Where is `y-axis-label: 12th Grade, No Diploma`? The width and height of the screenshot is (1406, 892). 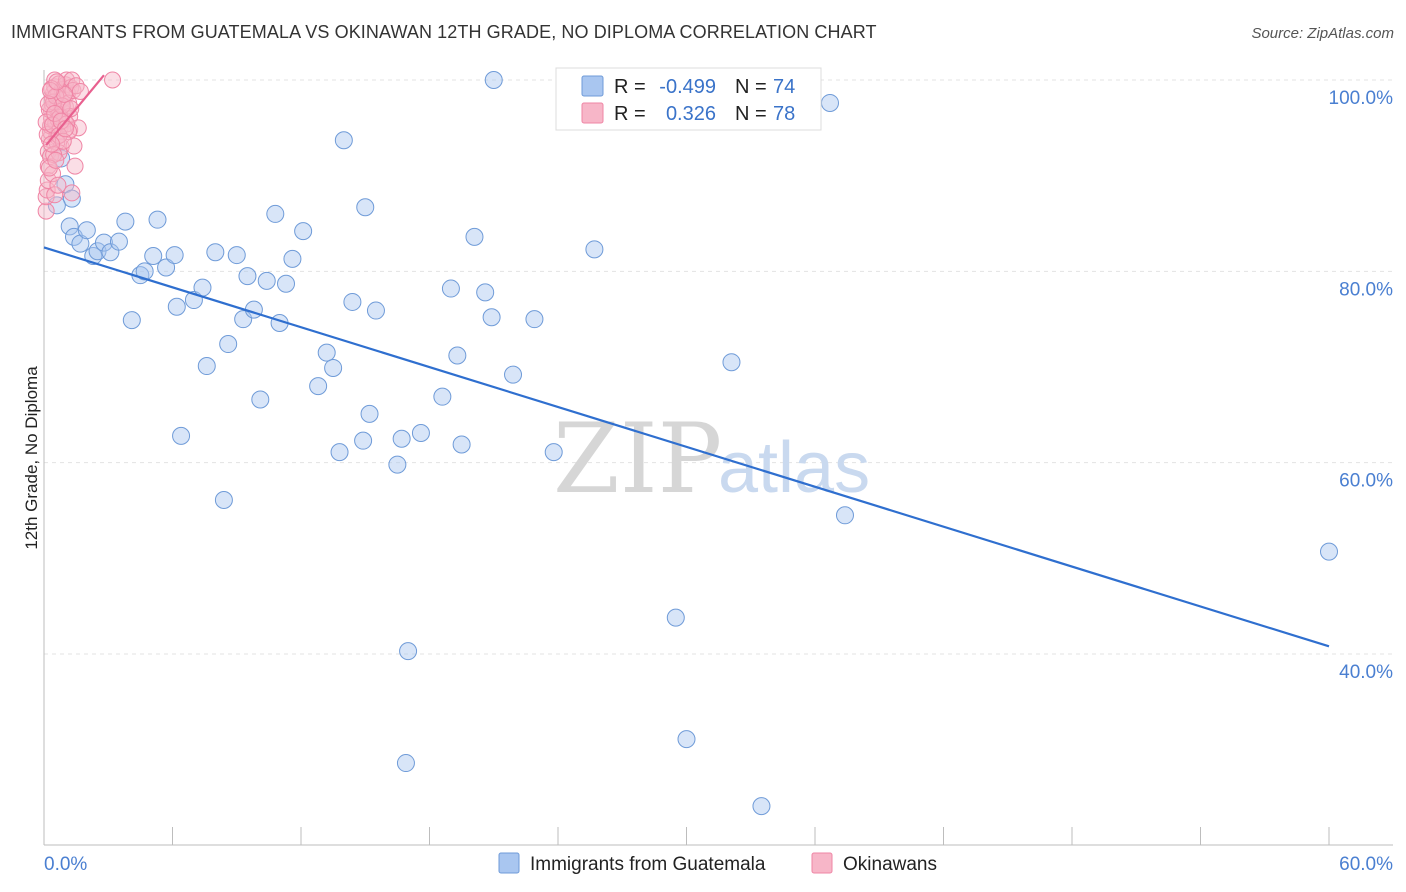 y-axis-label: 12th Grade, No Diploma is located at coordinates (31, 458).